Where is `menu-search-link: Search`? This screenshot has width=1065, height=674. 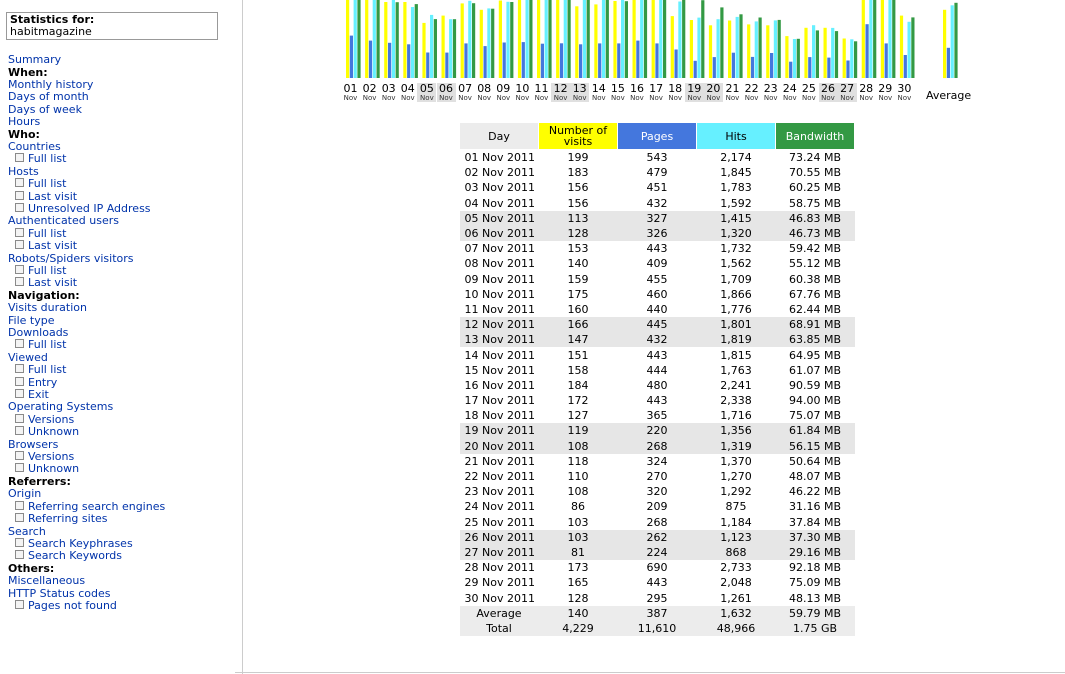
menu-search-link: Search is located at coordinates (27, 531).